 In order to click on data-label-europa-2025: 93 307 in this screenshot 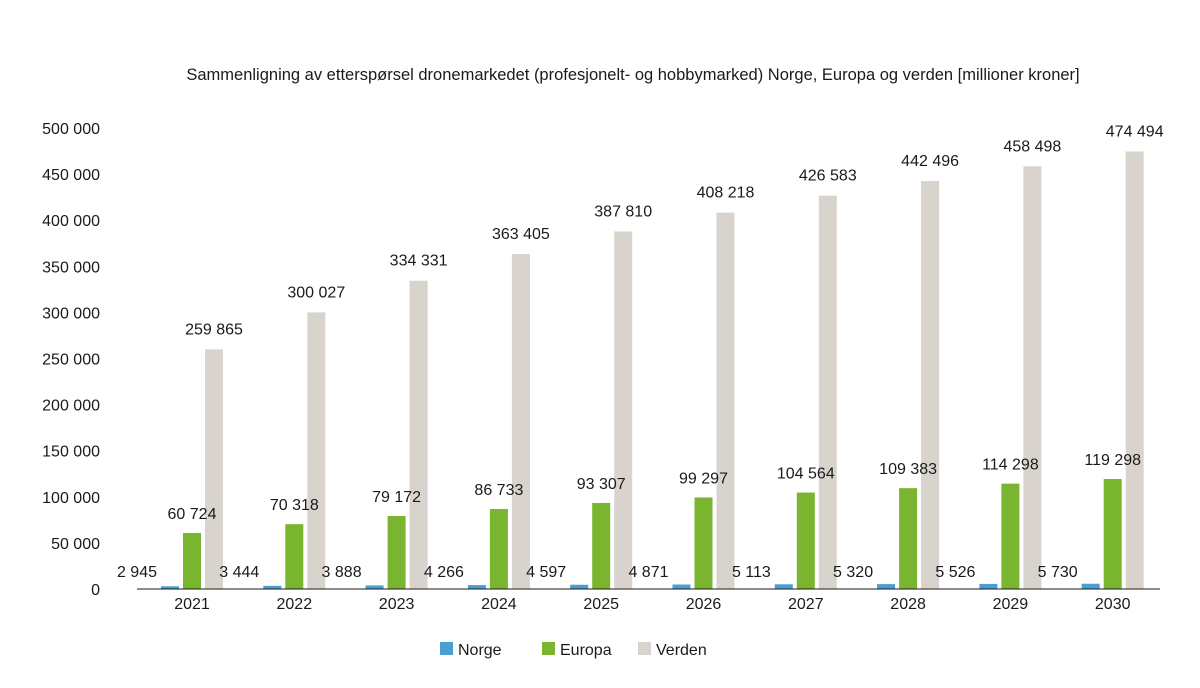, I will do `click(601, 484)`.